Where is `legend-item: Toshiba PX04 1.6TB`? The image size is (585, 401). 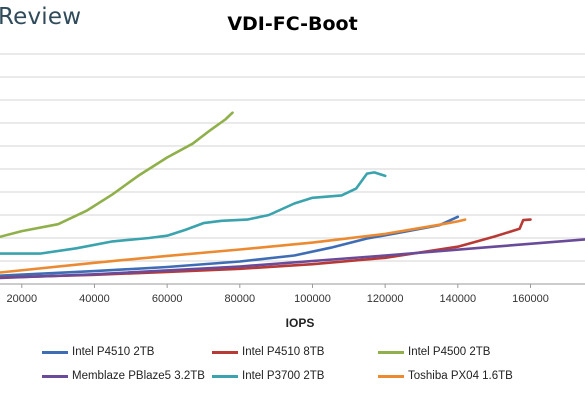
legend-item: Toshiba PX04 1.6TB is located at coordinates (445, 376).